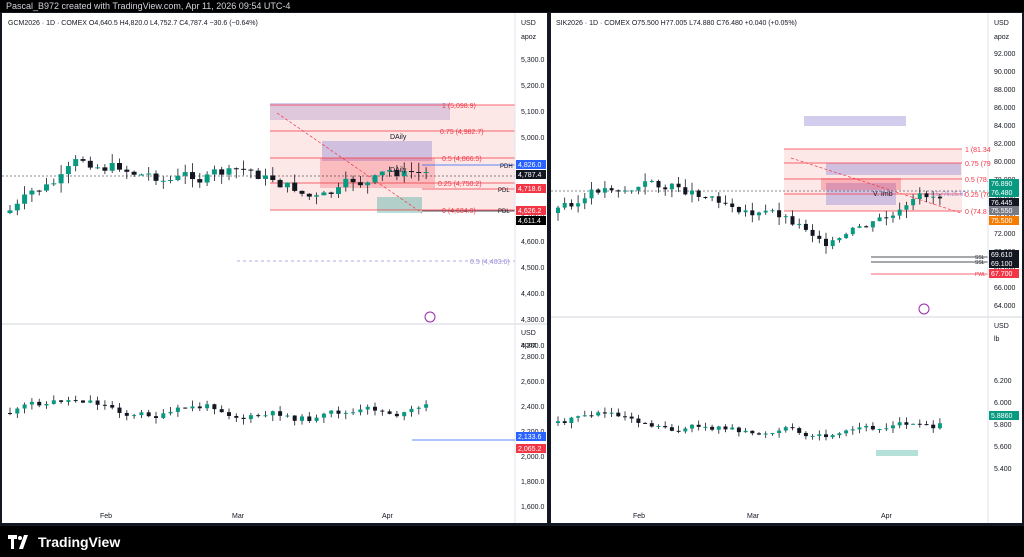  Describe the element at coordinates (398, 170) in the screenshot. I see `daily-label-2: DAily` at that location.